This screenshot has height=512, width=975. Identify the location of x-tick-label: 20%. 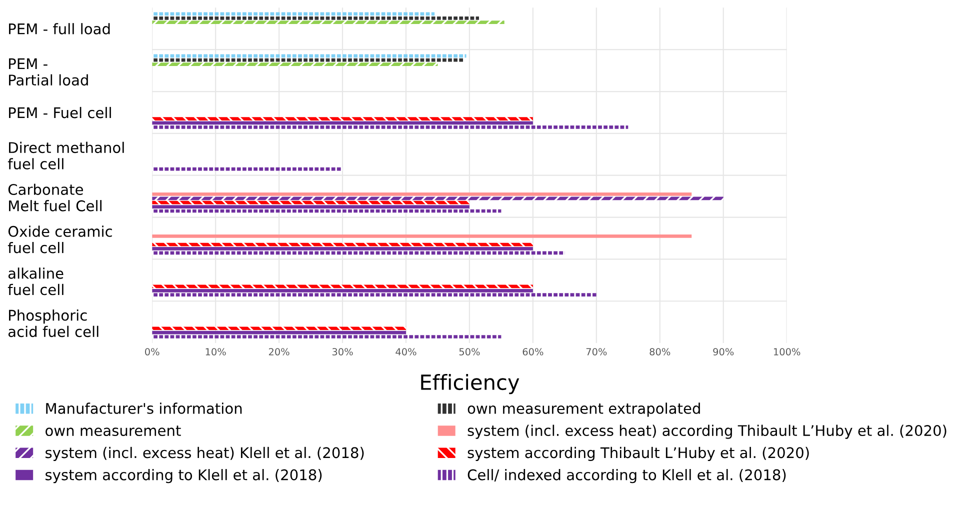
(279, 352).